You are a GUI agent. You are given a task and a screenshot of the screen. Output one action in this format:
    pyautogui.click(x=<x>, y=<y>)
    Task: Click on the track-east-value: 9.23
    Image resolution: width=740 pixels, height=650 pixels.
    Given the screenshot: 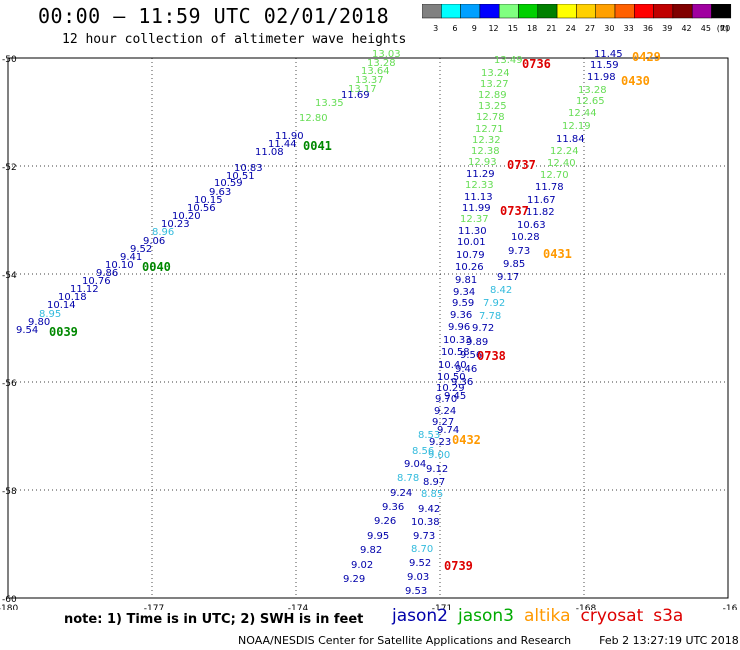 What is the action you would take?
    pyautogui.click(x=440, y=442)
    